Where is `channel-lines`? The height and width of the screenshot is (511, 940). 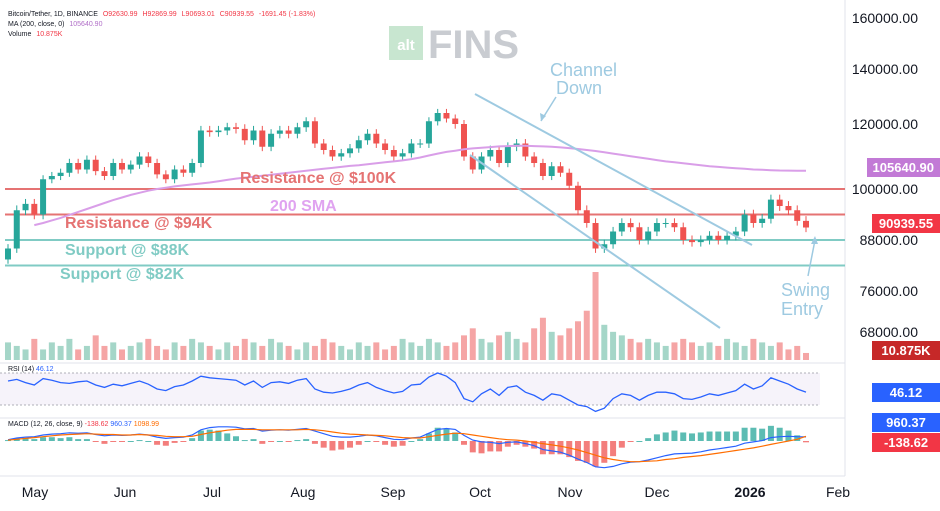 channel-lines is located at coordinates (611, 211).